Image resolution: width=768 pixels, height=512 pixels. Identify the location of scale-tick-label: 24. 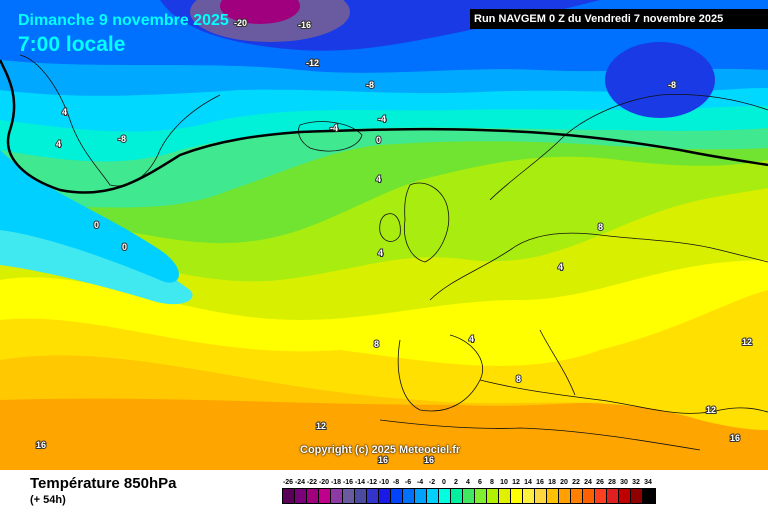
(588, 482).